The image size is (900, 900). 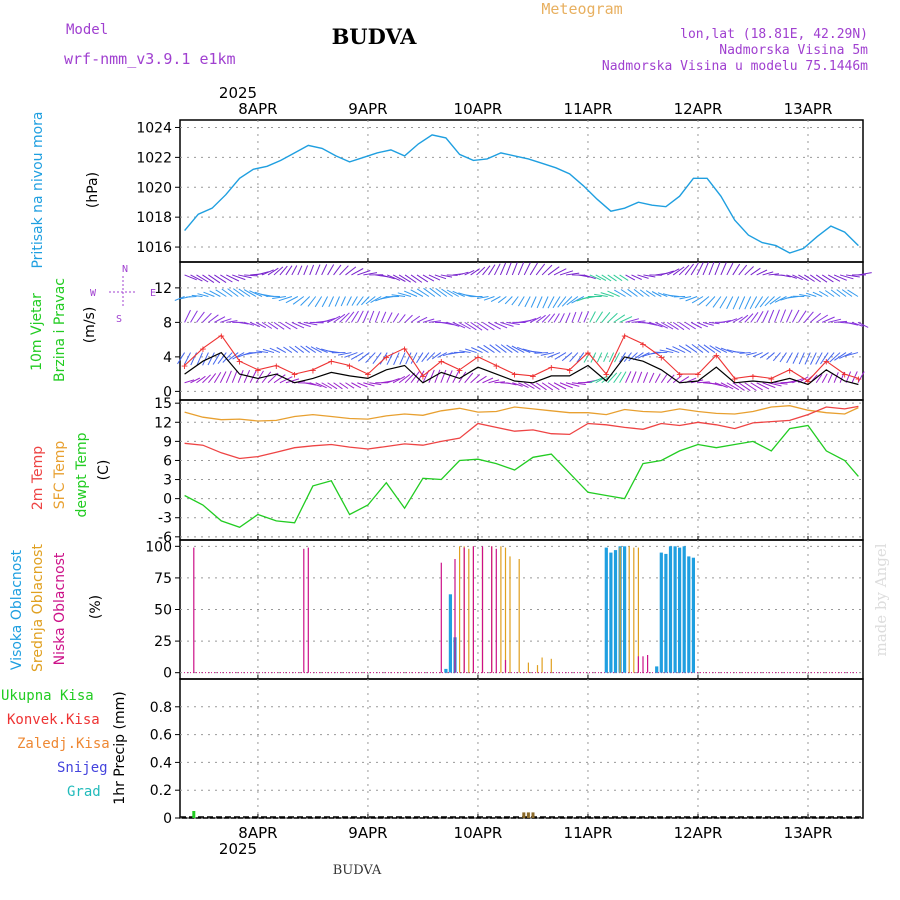 What do you see at coordinates (167, 442) in the screenshot?
I see `y-tick-label: 9` at bounding box center [167, 442].